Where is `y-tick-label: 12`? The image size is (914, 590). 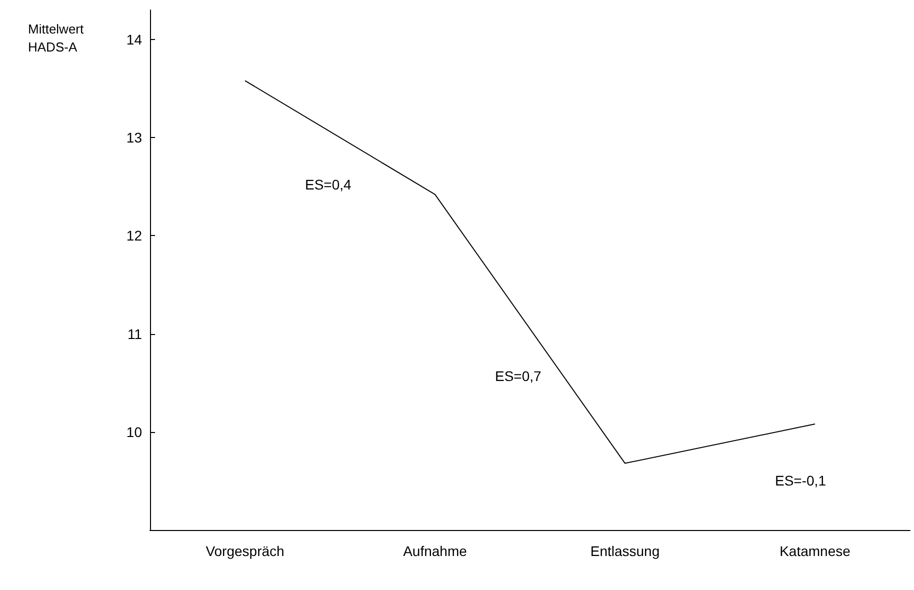
y-tick-label: 12 is located at coordinates (134, 236).